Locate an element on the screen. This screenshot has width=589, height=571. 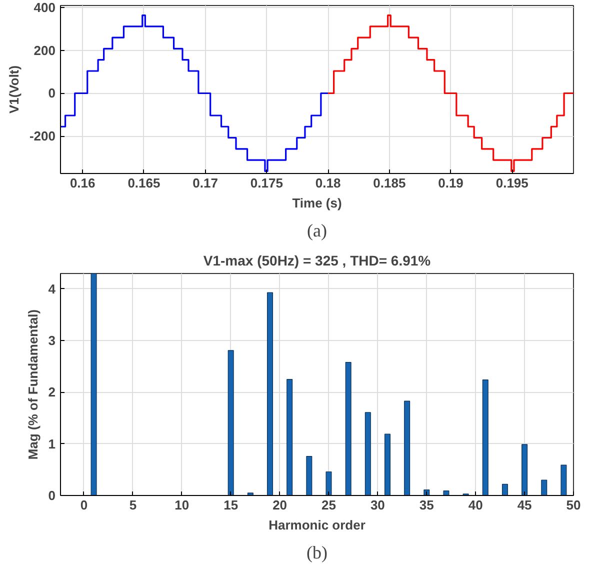
x-tick-label: 0.17 is located at coordinates (205, 183).